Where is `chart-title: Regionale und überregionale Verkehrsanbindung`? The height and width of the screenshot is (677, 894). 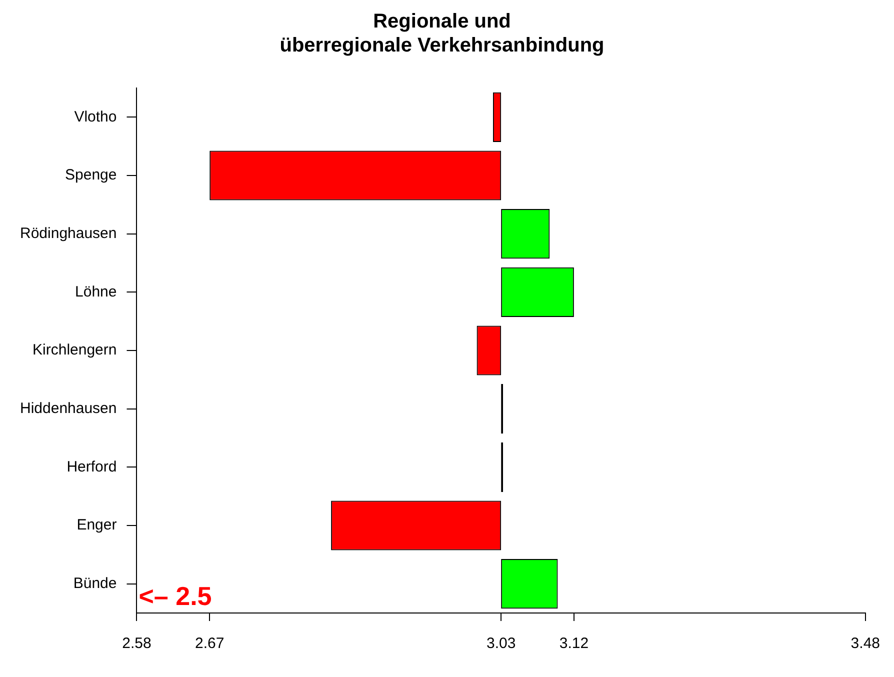 chart-title: Regionale und überregionale Verkehrsanbindung is located at coordinates (442, 33).